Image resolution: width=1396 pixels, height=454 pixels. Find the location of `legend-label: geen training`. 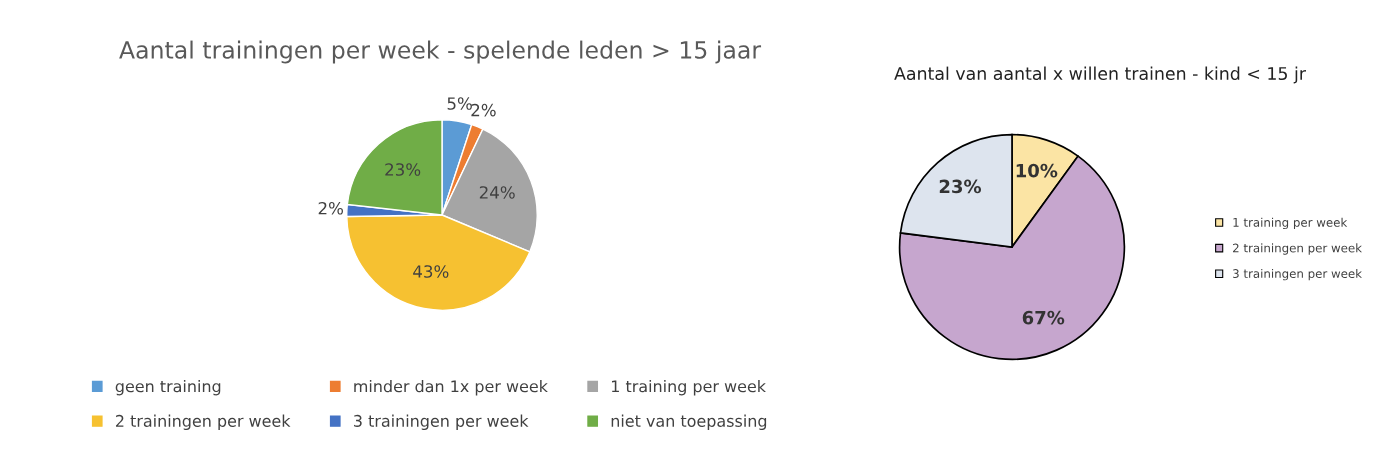

legend-label: geen training is located at coordinates (168, 387).